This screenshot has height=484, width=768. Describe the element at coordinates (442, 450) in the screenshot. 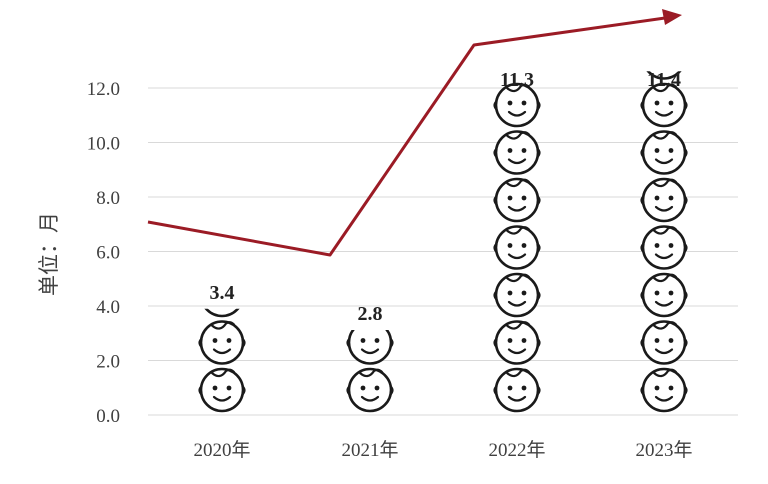

I see `x-axis: 2020年 2021年 2022年 2023年` at that location.